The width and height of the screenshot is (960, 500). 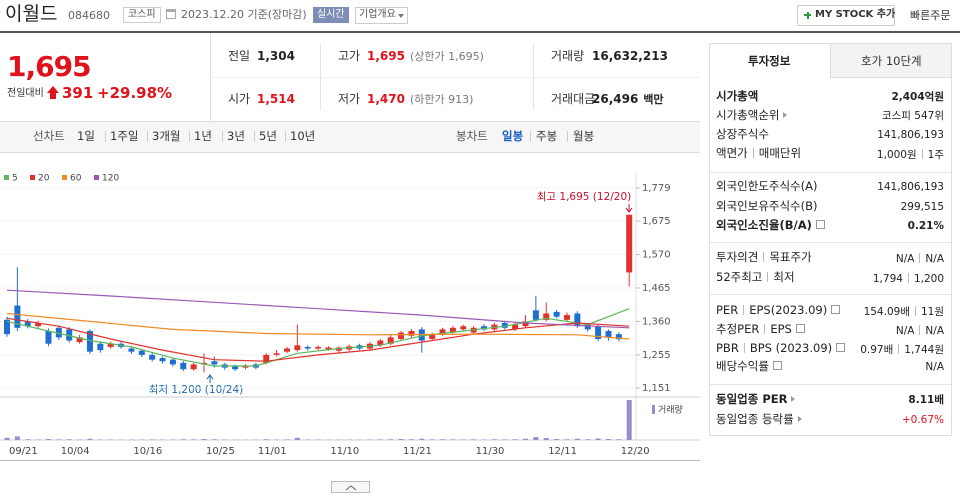 What do you see at coordinates (239, 56) in the screenshot?
I see `quote-label: 전일` at bounding box center [239, 56].